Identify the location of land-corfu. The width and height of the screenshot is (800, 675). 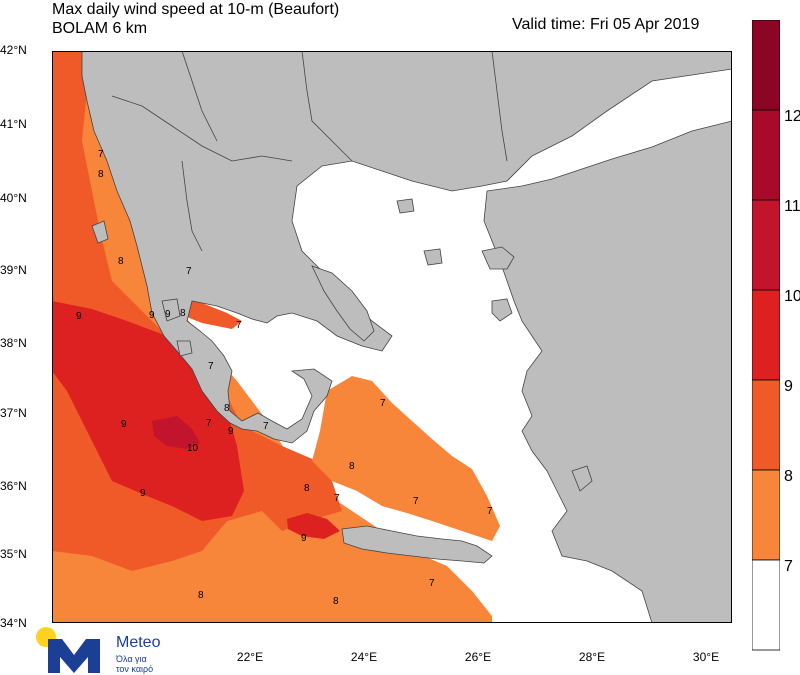
(100, 232).